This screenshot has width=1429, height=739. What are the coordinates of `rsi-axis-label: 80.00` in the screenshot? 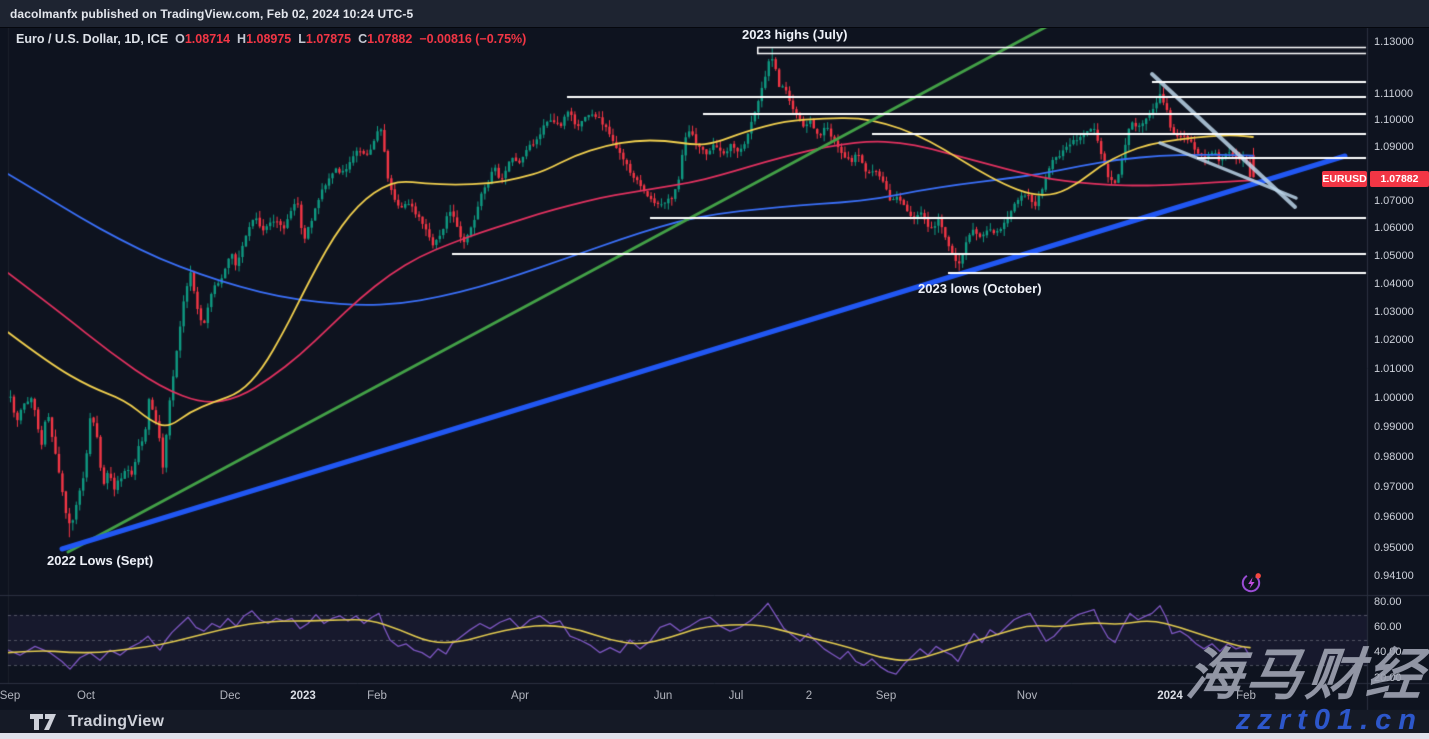 It's located at (1388, 601).